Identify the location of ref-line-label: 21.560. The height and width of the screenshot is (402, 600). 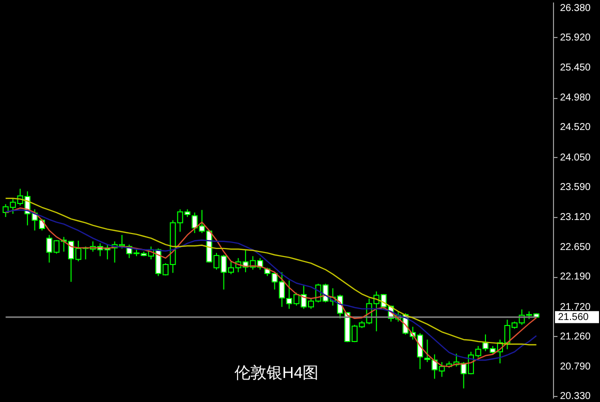
(574, 318).